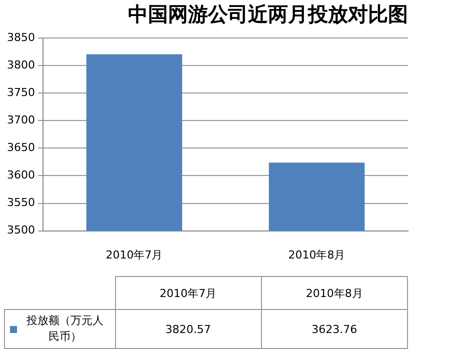  What do you see at coordinates (20, 92) in the screenshot?
I see `y-tick-label: 3750` at bounding box center [20, 92].